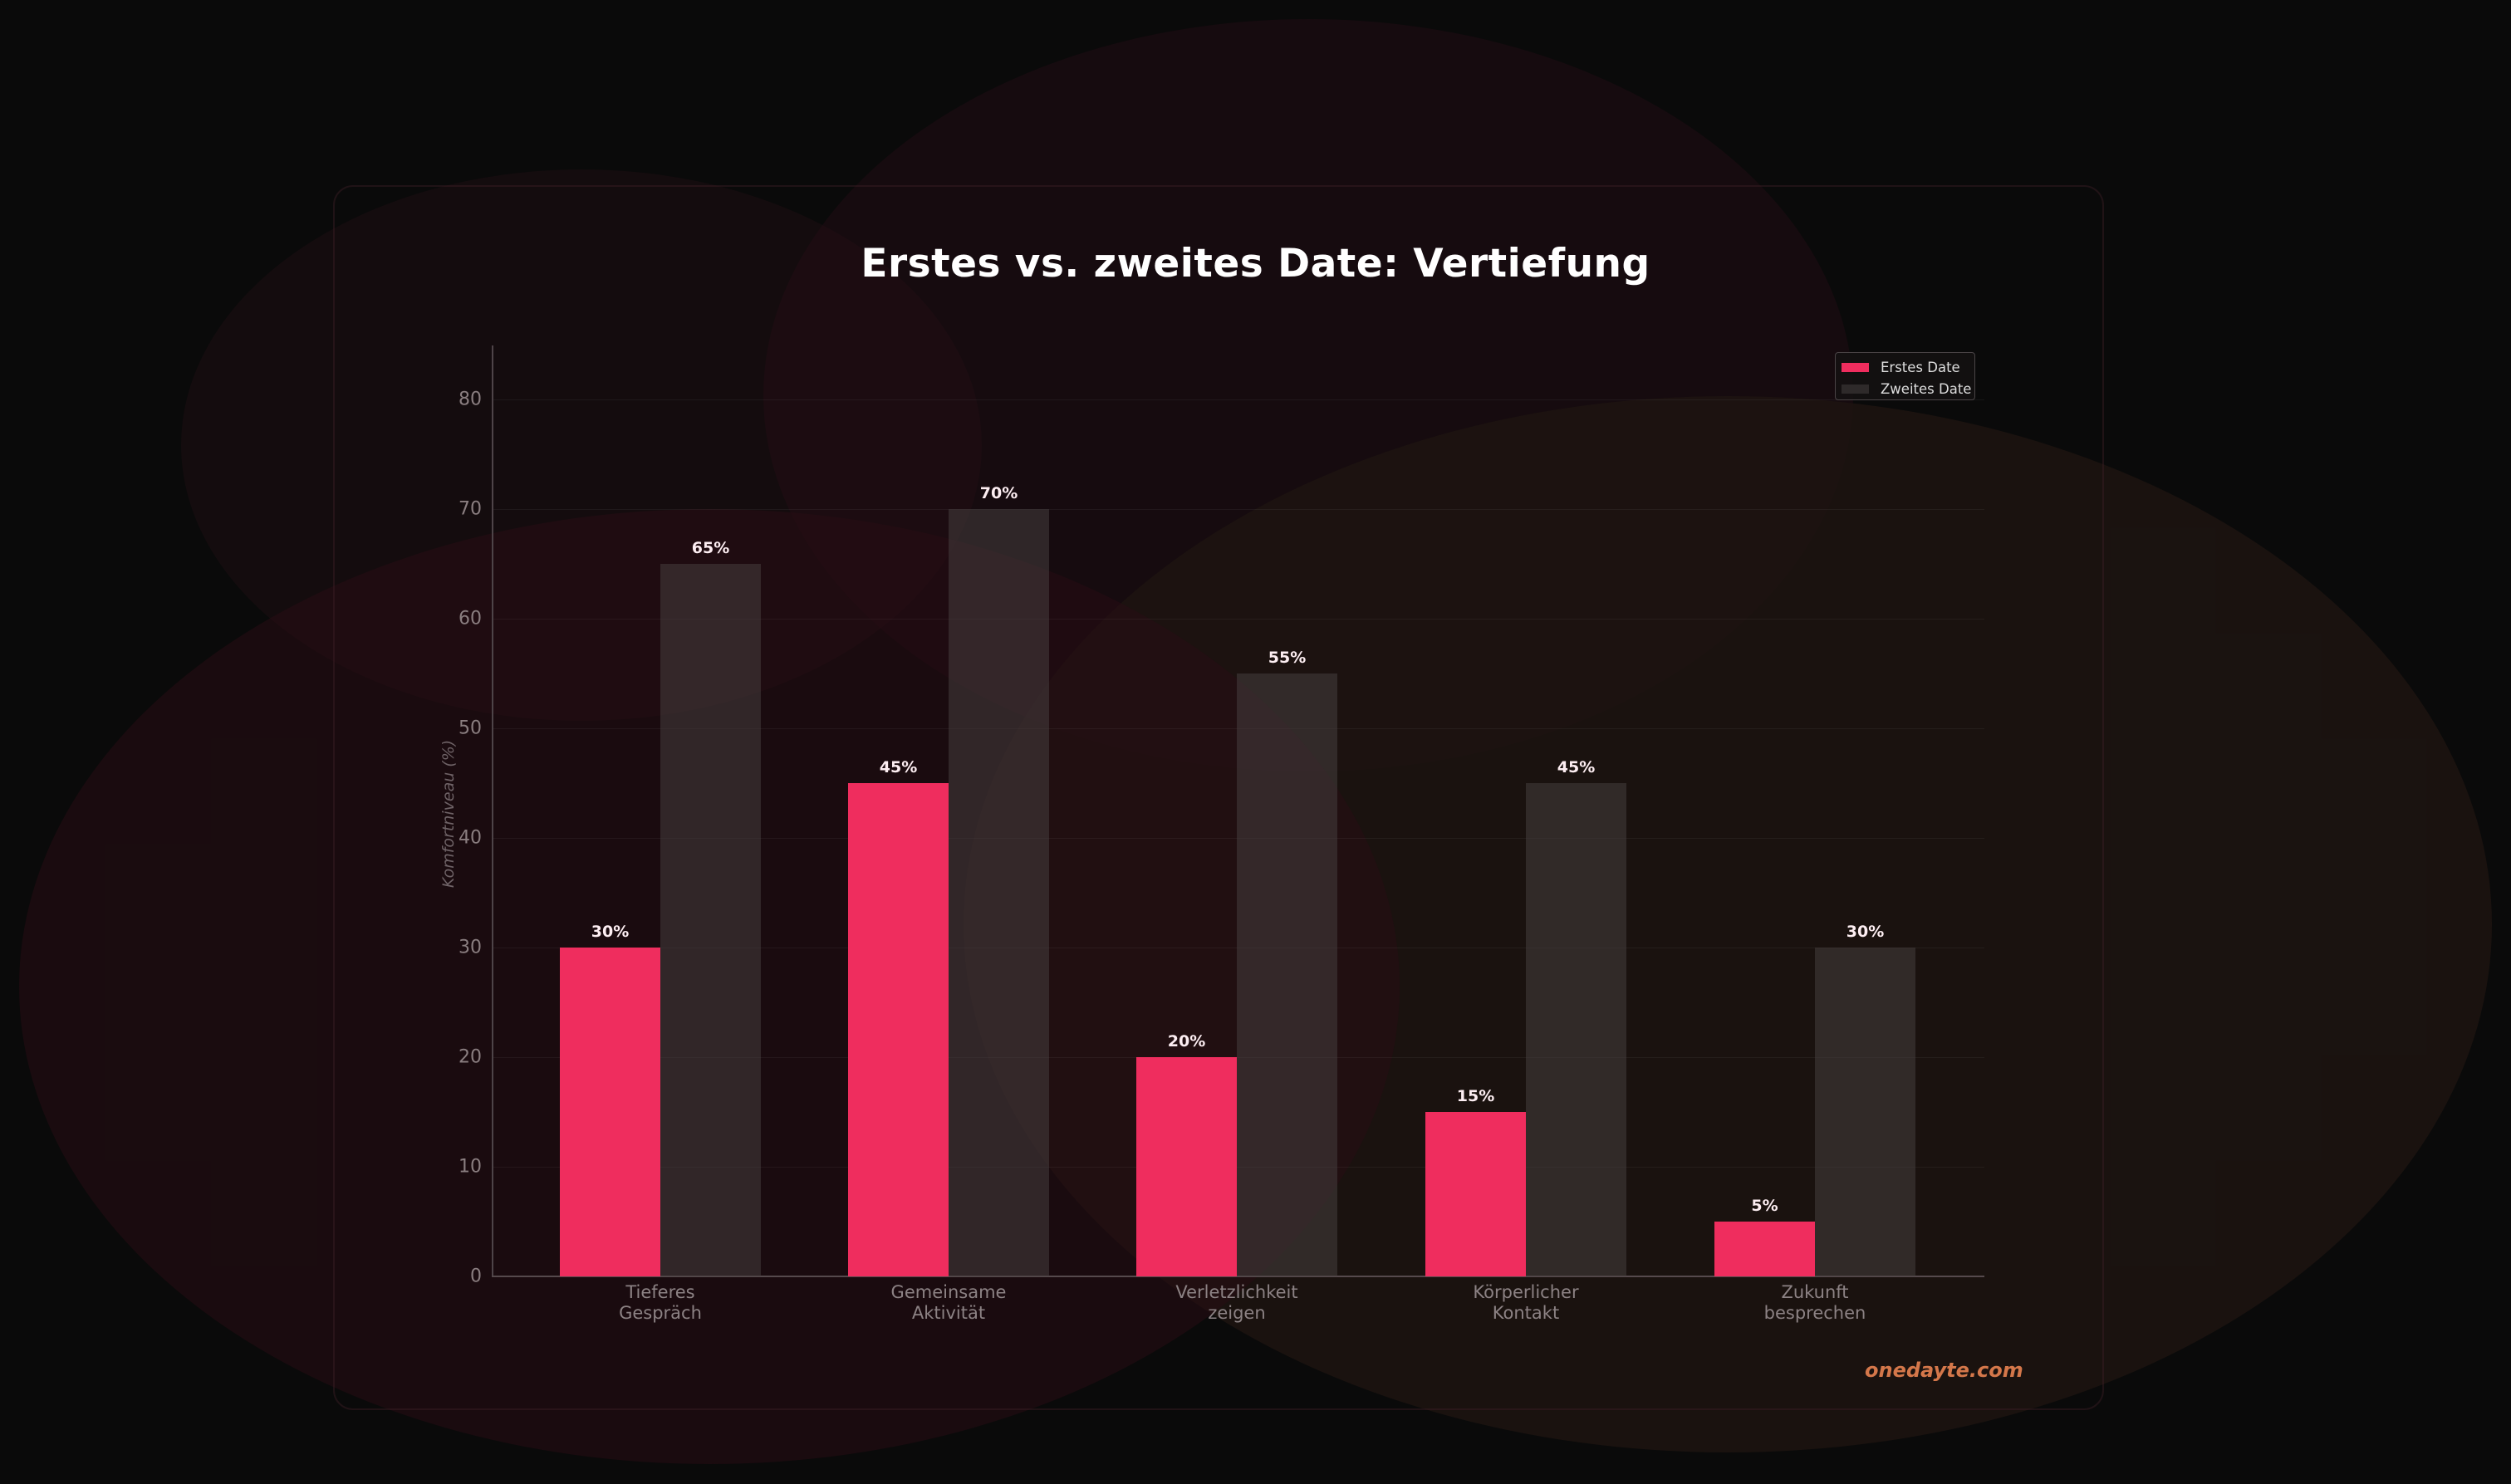 The width and height of the screenshot is (2511, 1484). I want to click on y-tick-label: 10, so click(471, 1167).